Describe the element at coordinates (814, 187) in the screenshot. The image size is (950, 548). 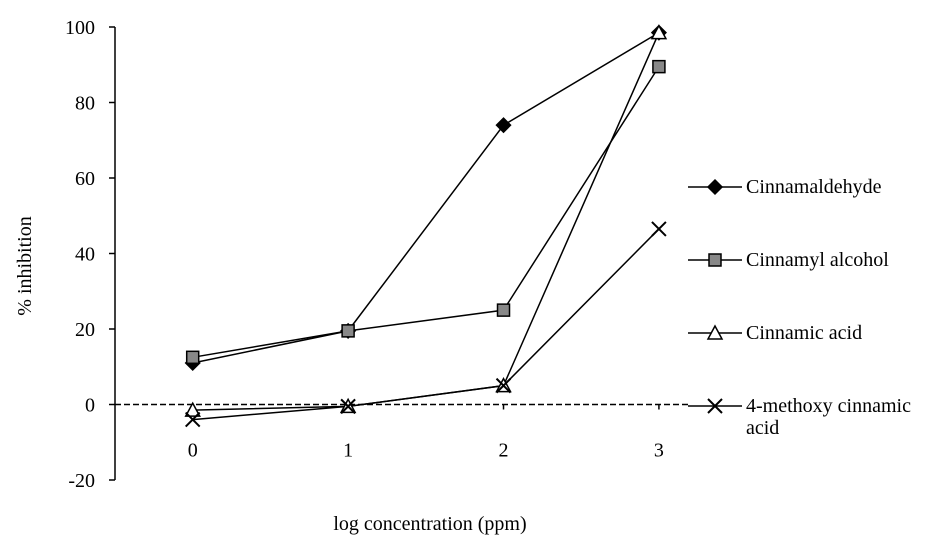
I see `legend-label: Cinnamaldehyde` at that location.